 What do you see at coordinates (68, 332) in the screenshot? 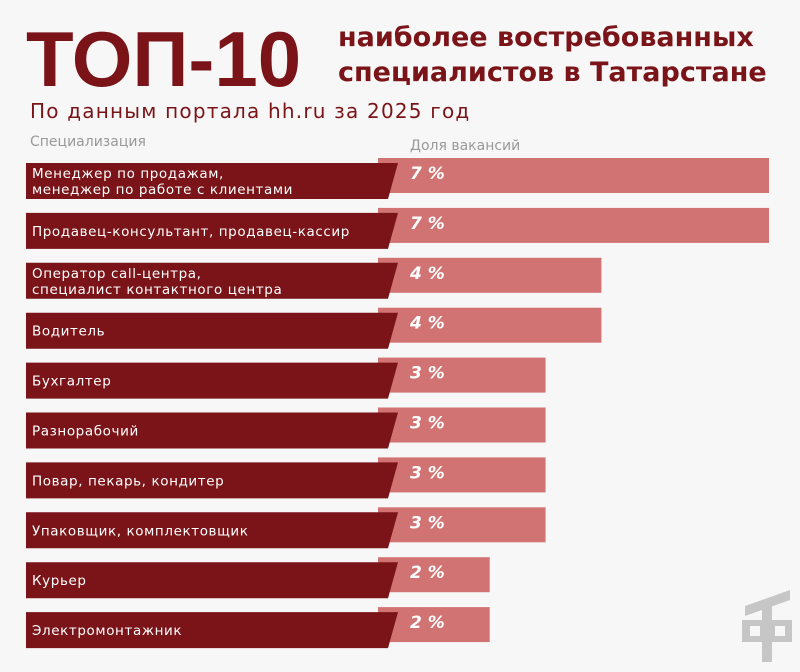
I see `category-label: Водитель` at bounding box center [68, 332].